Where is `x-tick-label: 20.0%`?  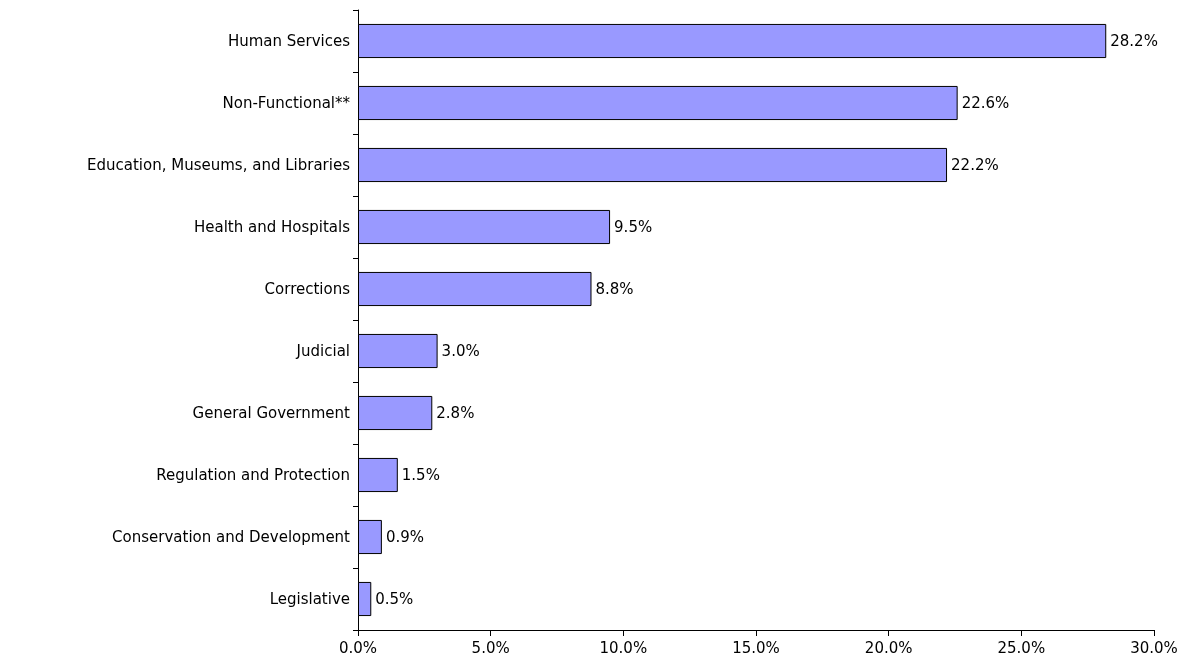 x-tick-label: 20.0% is located at coordinates (888, 647).